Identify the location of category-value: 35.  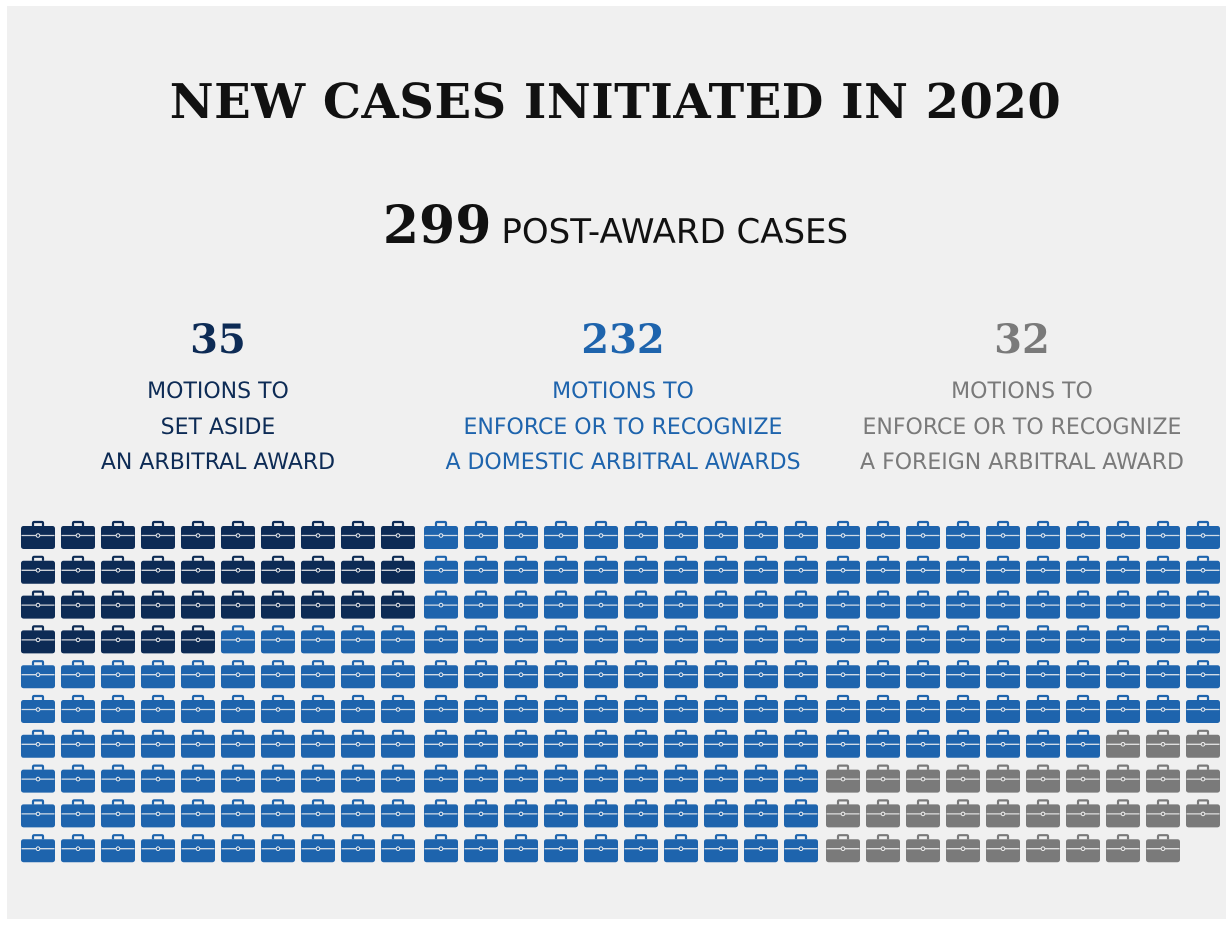
(218, 339).